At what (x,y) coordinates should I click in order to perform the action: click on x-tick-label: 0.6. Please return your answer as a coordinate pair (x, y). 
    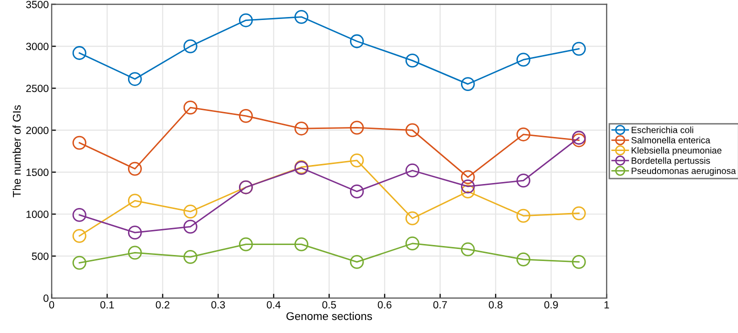
    Looking at the image, I should click on (385, 304).